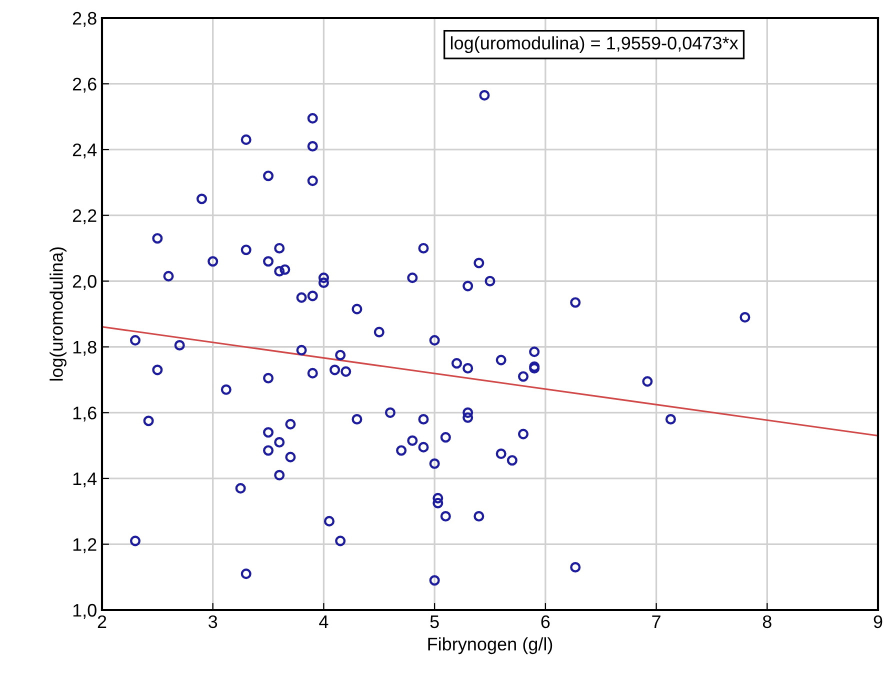 Image resolution: width=885 pixels, height=688 pixels. What do you see at coordinates (58, 314) in the screenshot?
I see `y-axis-title: log(uromodulina)` at bounding box center [58, 314].